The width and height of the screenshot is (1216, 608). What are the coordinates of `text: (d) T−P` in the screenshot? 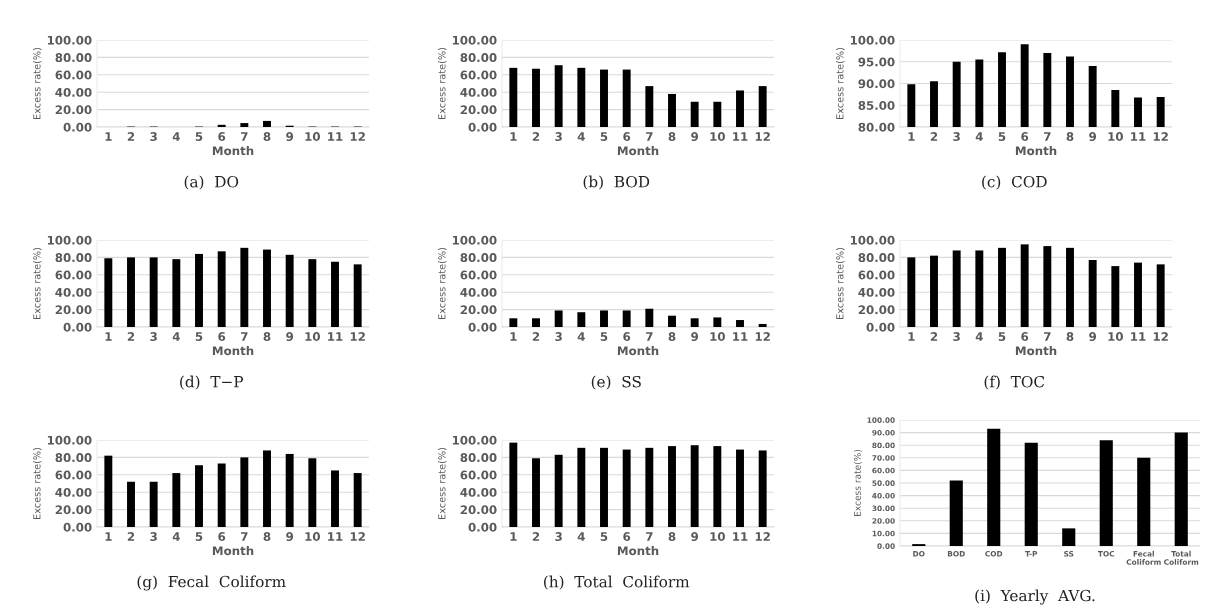 It's located at (212, 382).